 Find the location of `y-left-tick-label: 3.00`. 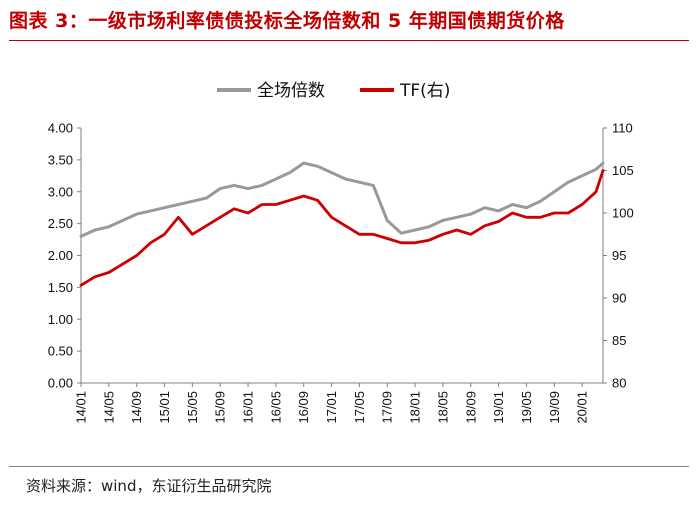

y-left-tick-label: 3.00 is located at coordinates (60, 191).